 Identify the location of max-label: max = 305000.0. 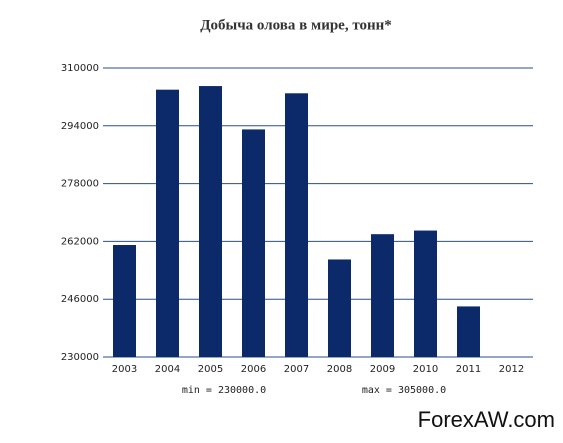
(404, 390).